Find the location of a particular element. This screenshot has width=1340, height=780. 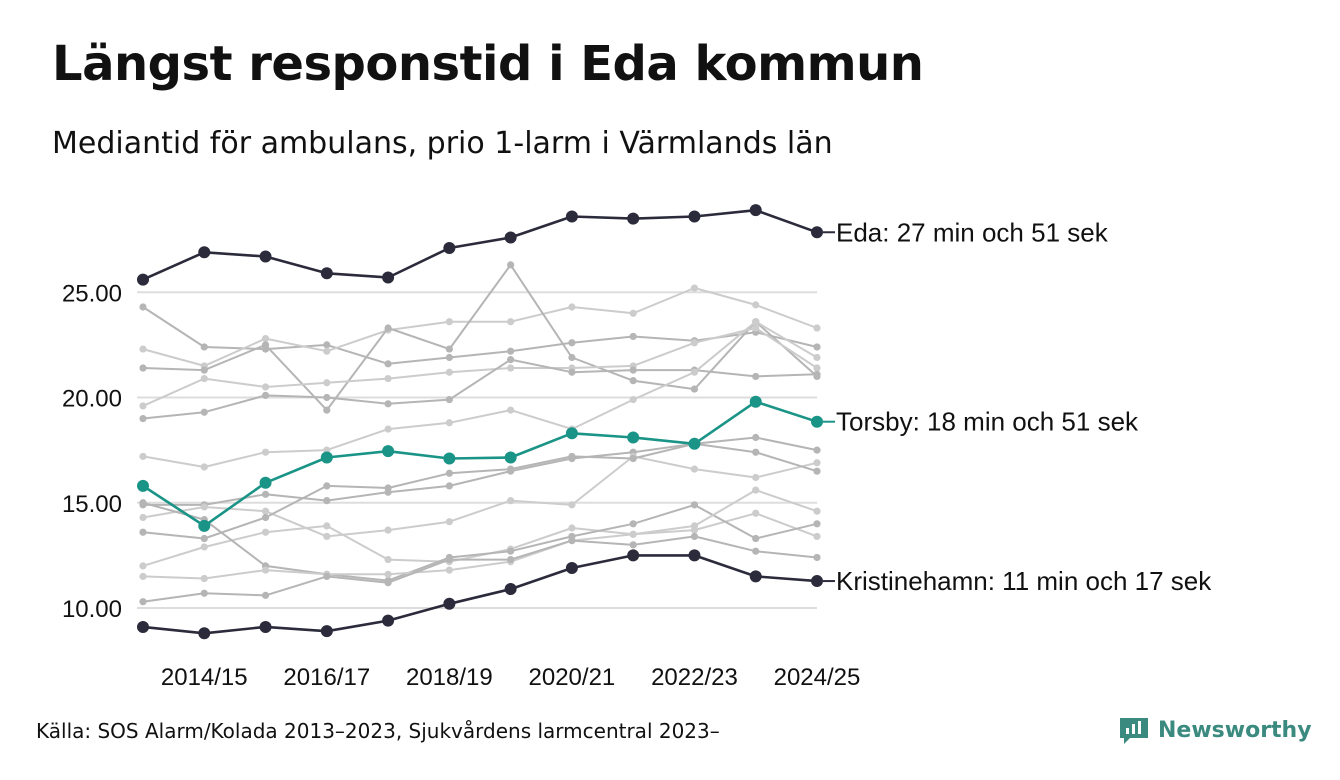

series-kristinehamn is located at coordinates (480, 594).